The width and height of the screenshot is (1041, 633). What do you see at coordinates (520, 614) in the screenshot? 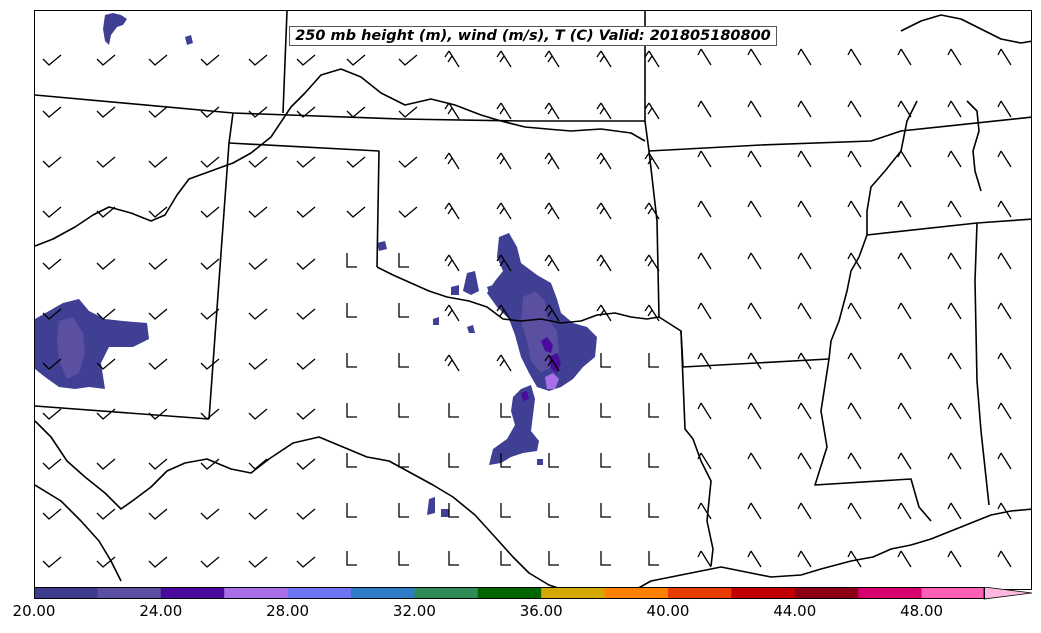
I see `colorbar-labels: 20.00 24.00 28.00 32.00 36.00 40.00 44.00 48.00` at bounding box center [520, 614].